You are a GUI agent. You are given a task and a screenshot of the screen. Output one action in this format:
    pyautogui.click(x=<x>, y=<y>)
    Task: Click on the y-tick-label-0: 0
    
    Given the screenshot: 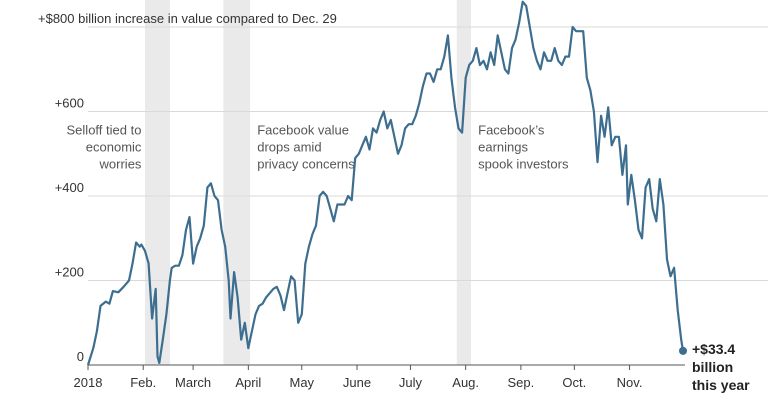 What is the action you would take?
    pyautogui.click(x=80, y=356)
    